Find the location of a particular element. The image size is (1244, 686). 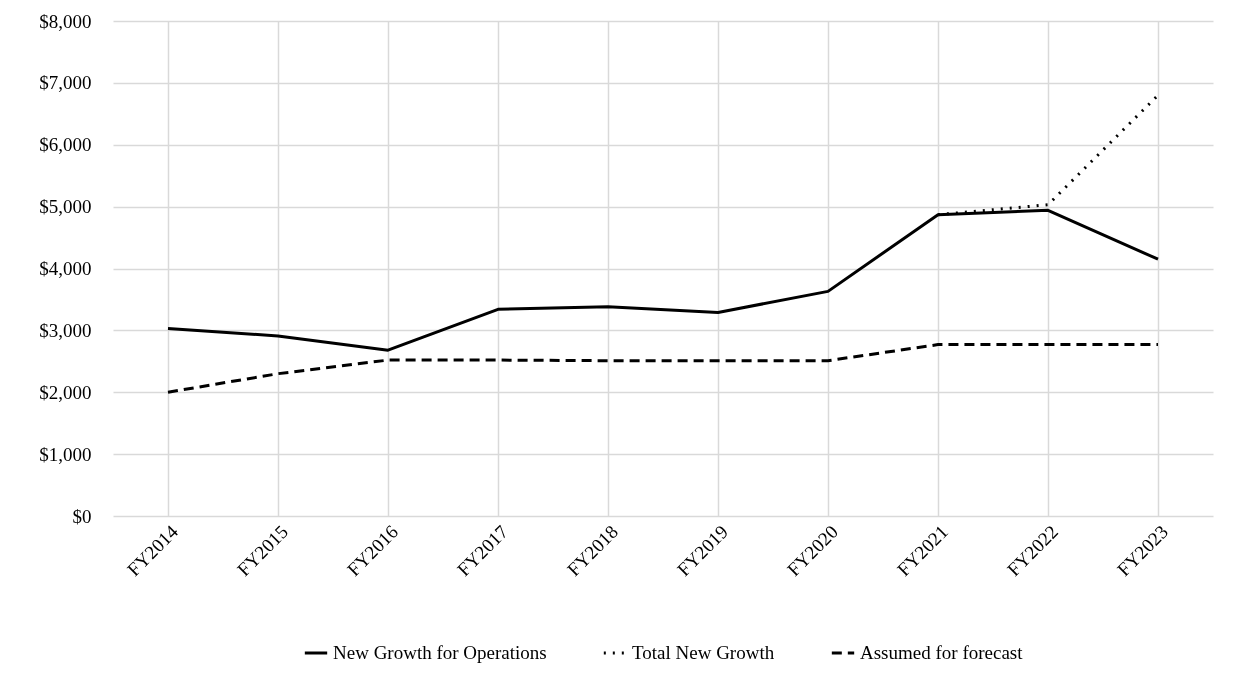

y-tick-label: $6,000 is located at coordinates (65, 145).